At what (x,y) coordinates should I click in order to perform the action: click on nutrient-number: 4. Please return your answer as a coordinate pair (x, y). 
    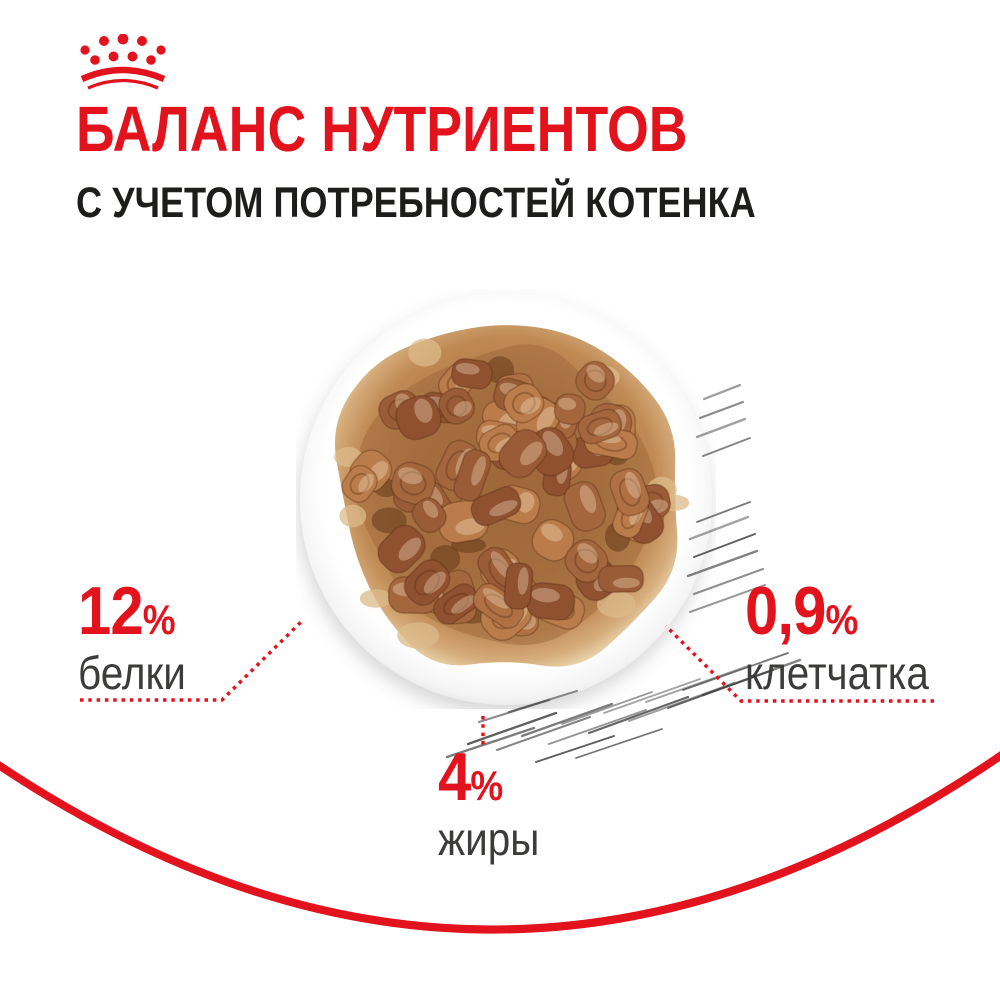
    Looking at the image, I should click on (454, 777).